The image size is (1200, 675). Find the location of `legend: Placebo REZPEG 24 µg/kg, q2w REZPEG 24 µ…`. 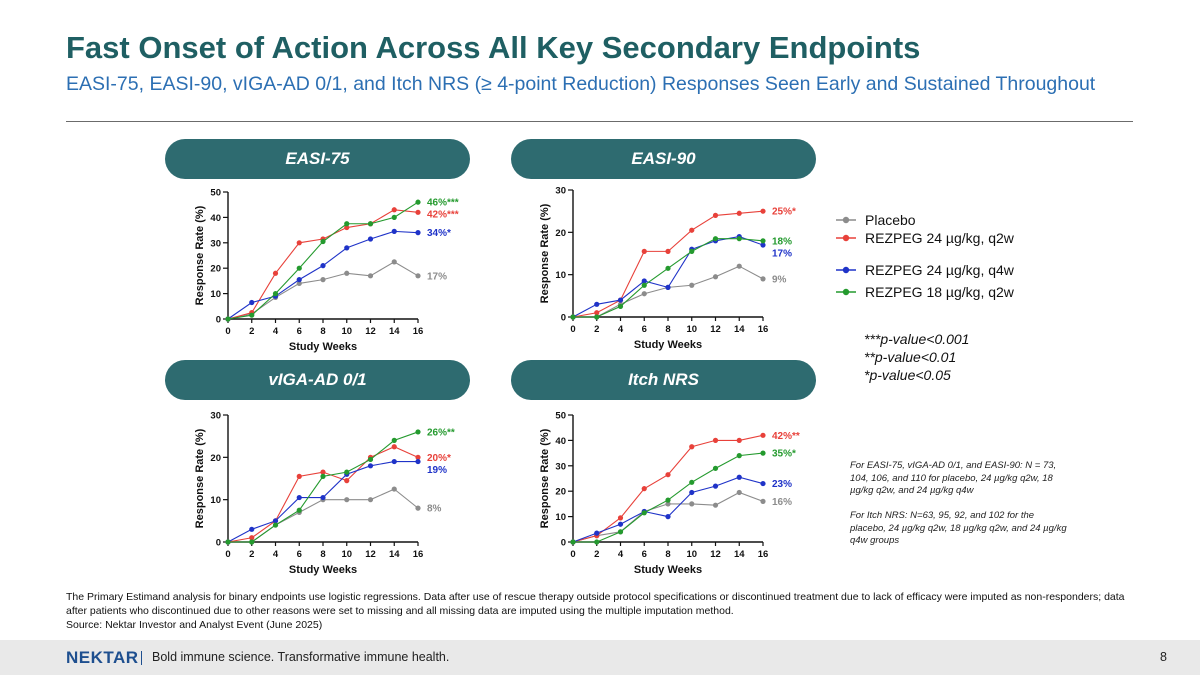

legend: Placebo REZPEG 24 µg/kg, q2w REZPEG 24 µ… is located at coordinates (955, 259).